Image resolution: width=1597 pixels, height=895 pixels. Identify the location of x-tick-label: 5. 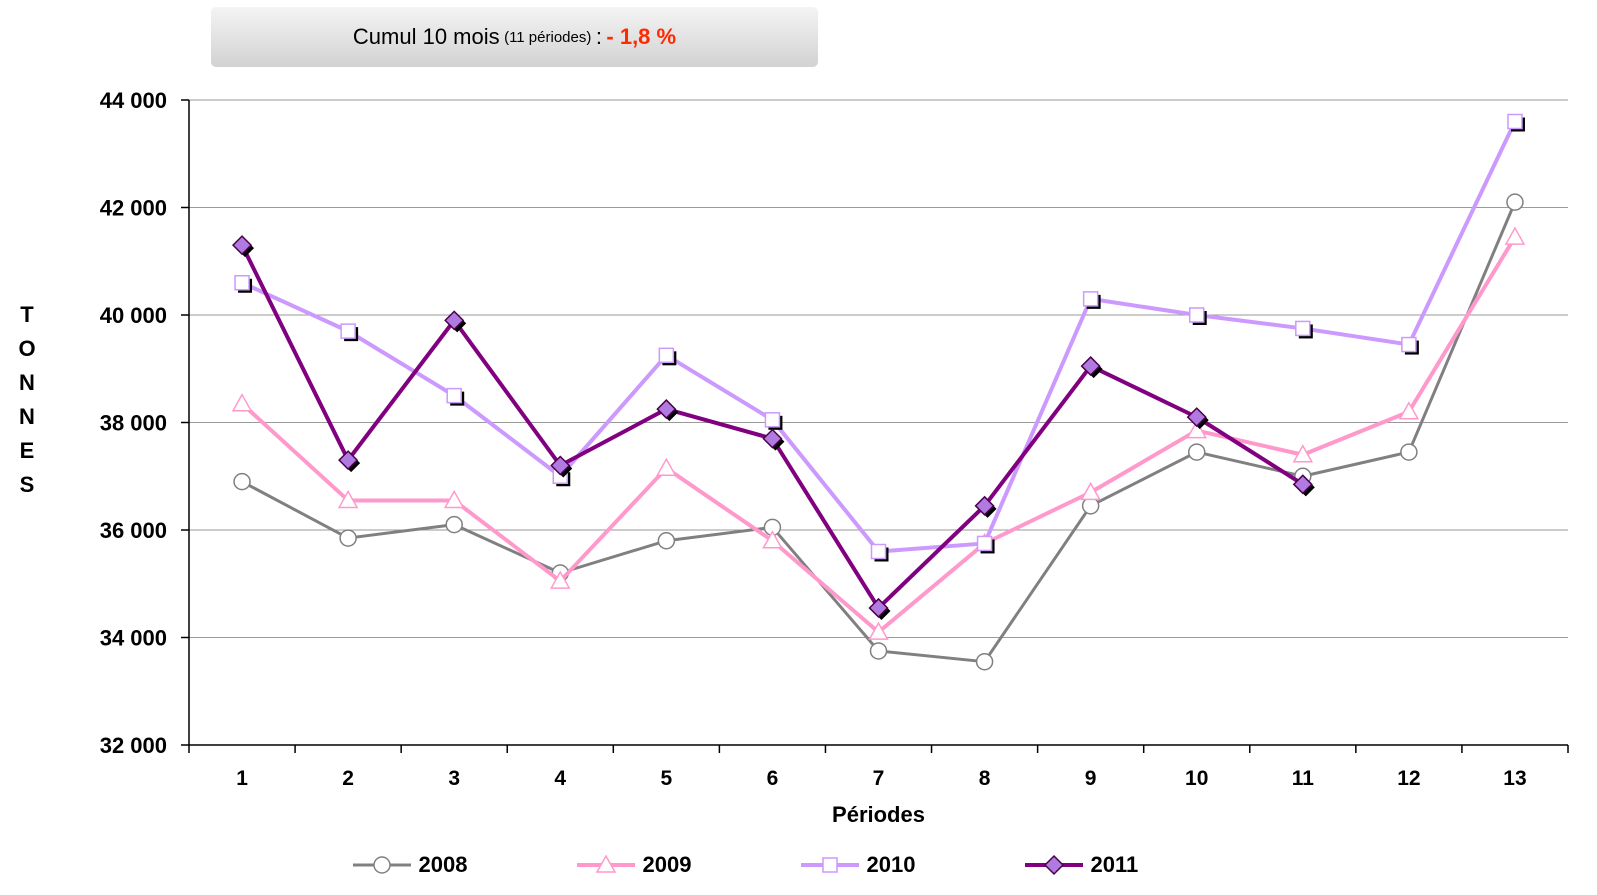
(667, 778).